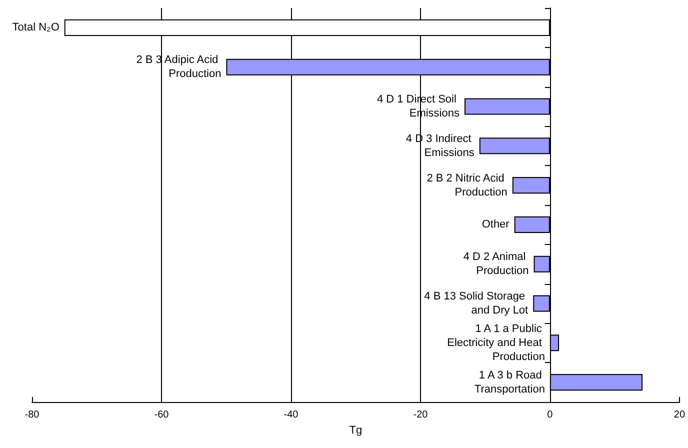 This screenshot has width=688, height=448. I want to click on x-tick-label: 0, so click(550, 415).